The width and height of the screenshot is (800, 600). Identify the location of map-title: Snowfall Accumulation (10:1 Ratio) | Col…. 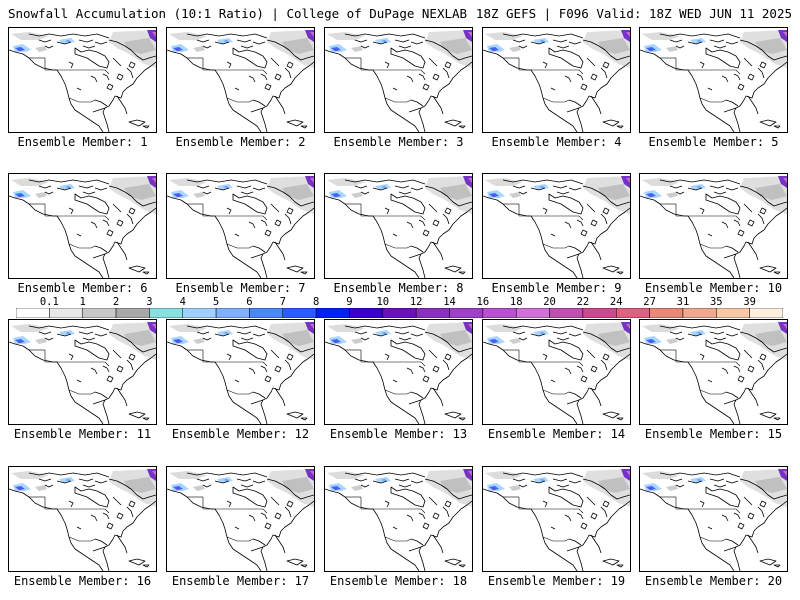
(238, 13).